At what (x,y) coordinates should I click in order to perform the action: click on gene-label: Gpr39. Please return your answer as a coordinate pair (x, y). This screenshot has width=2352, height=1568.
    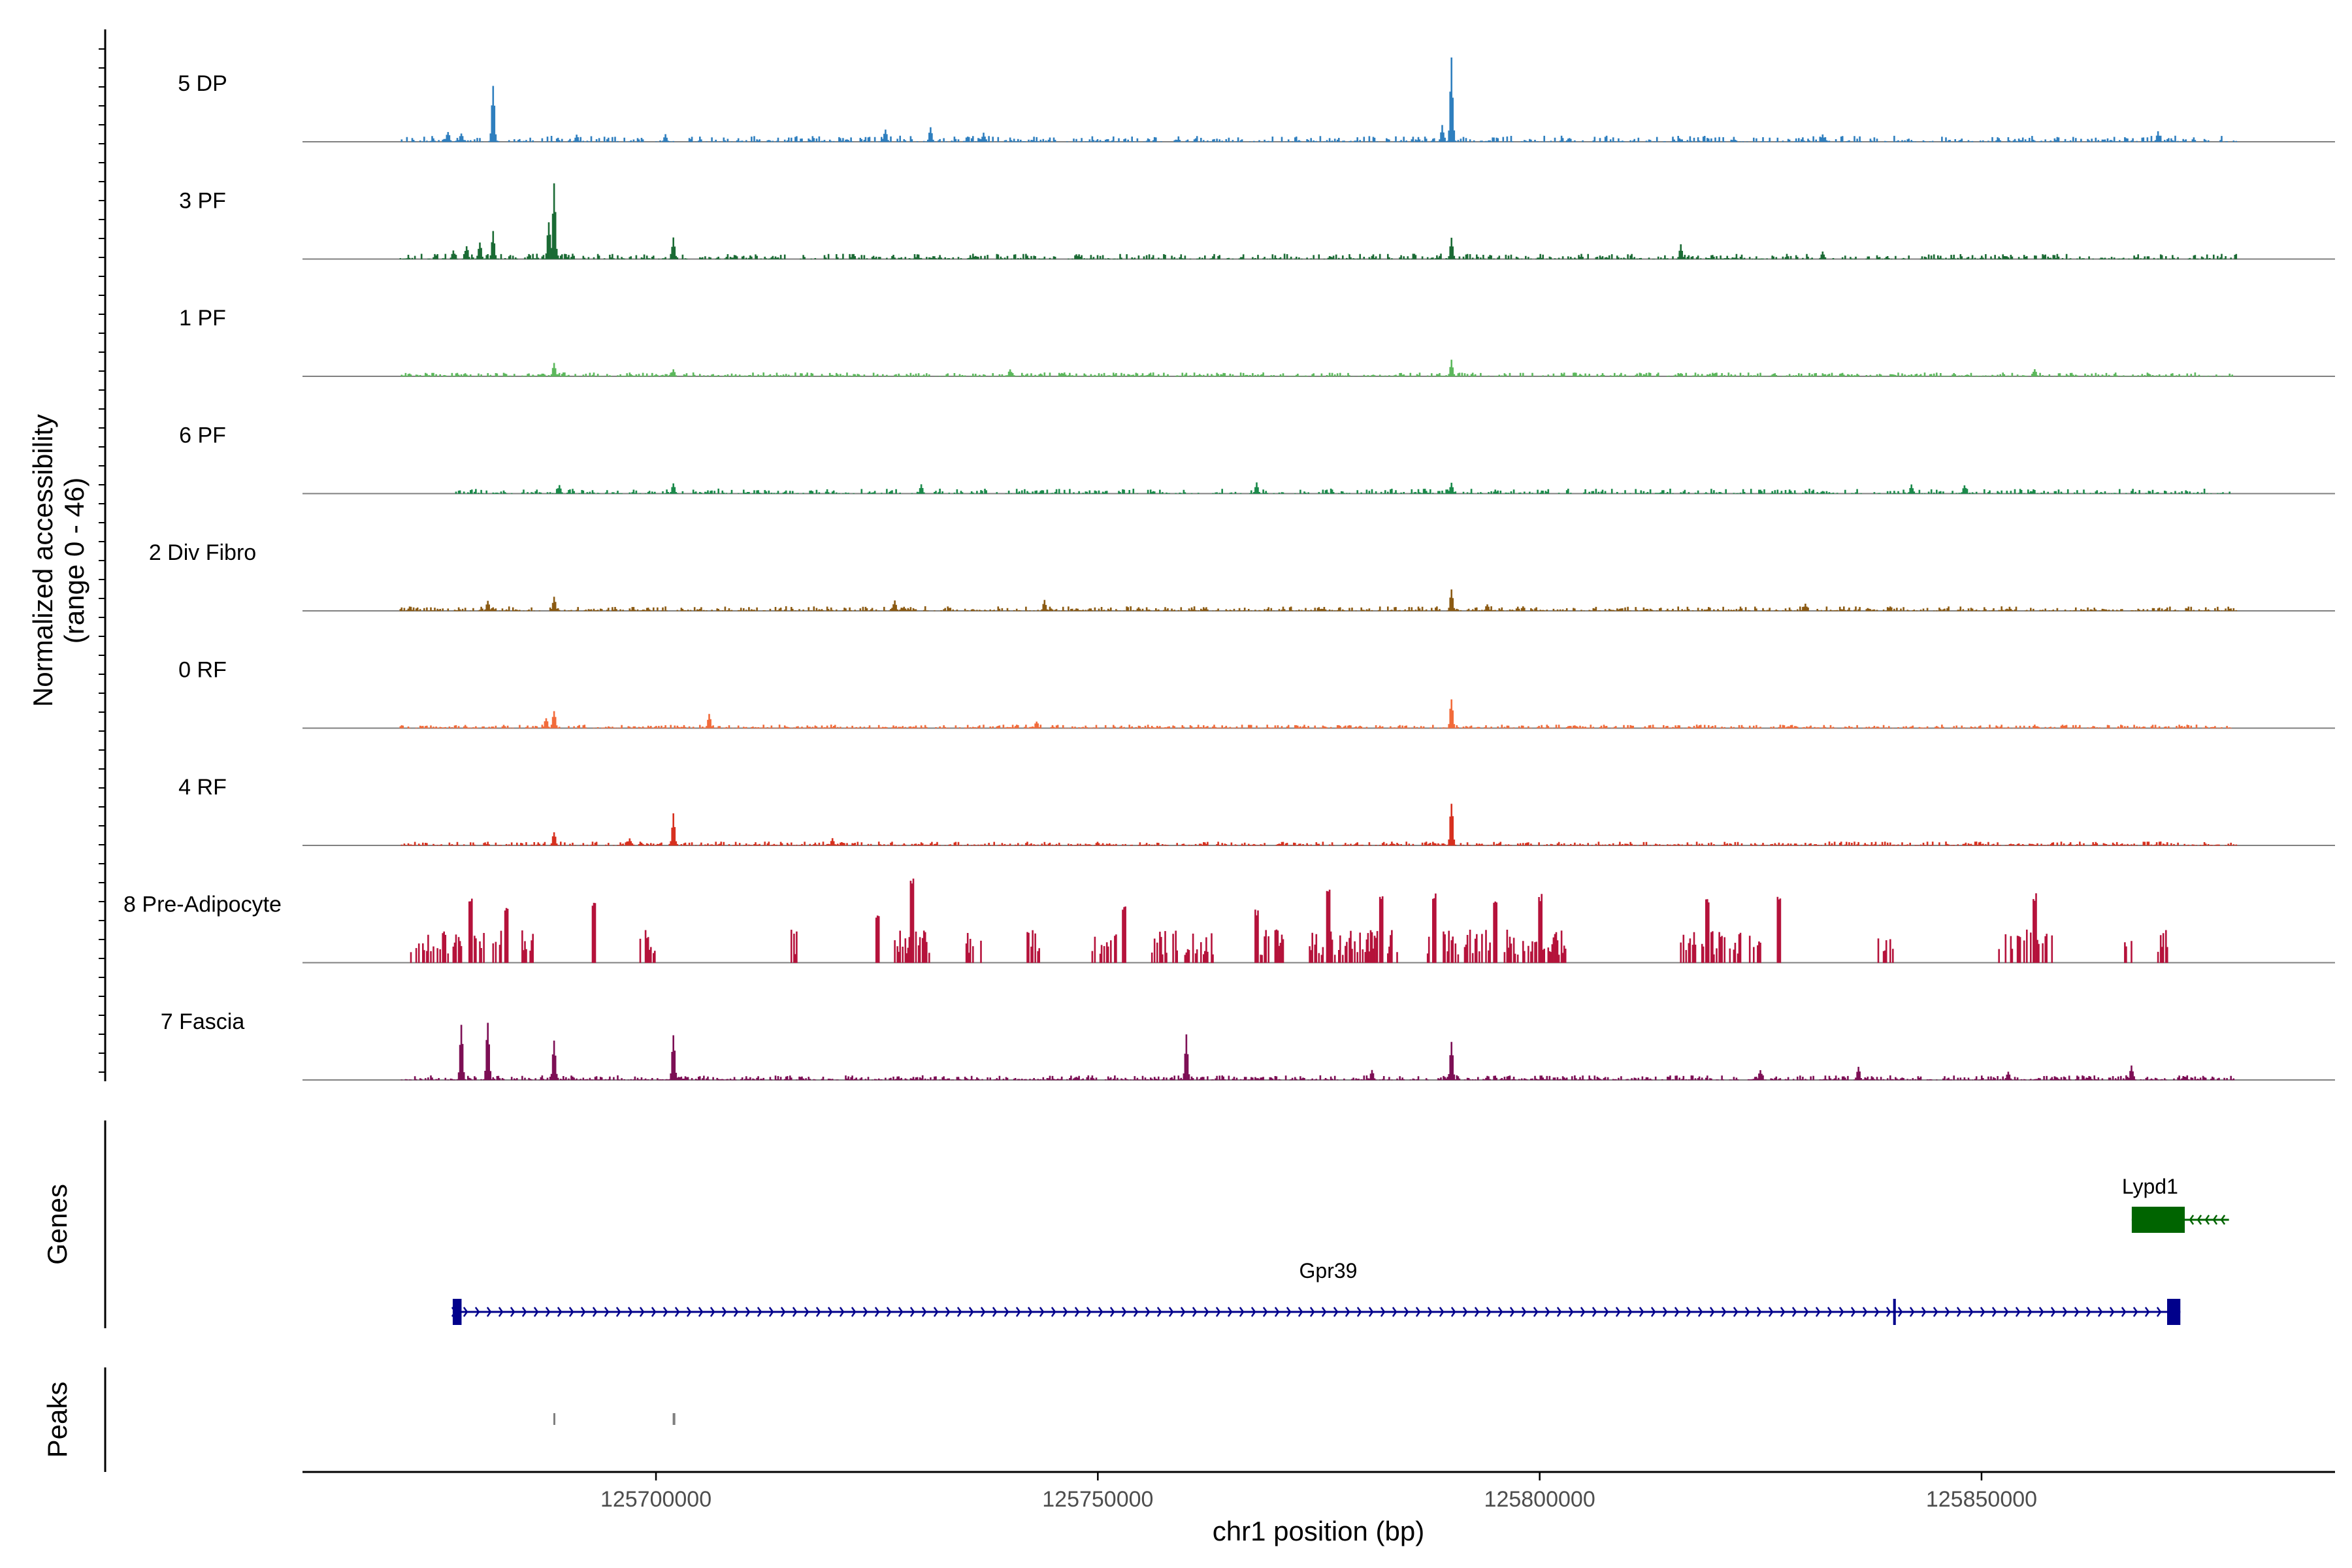
    Looking at the image, I should click on (1328, 1270).